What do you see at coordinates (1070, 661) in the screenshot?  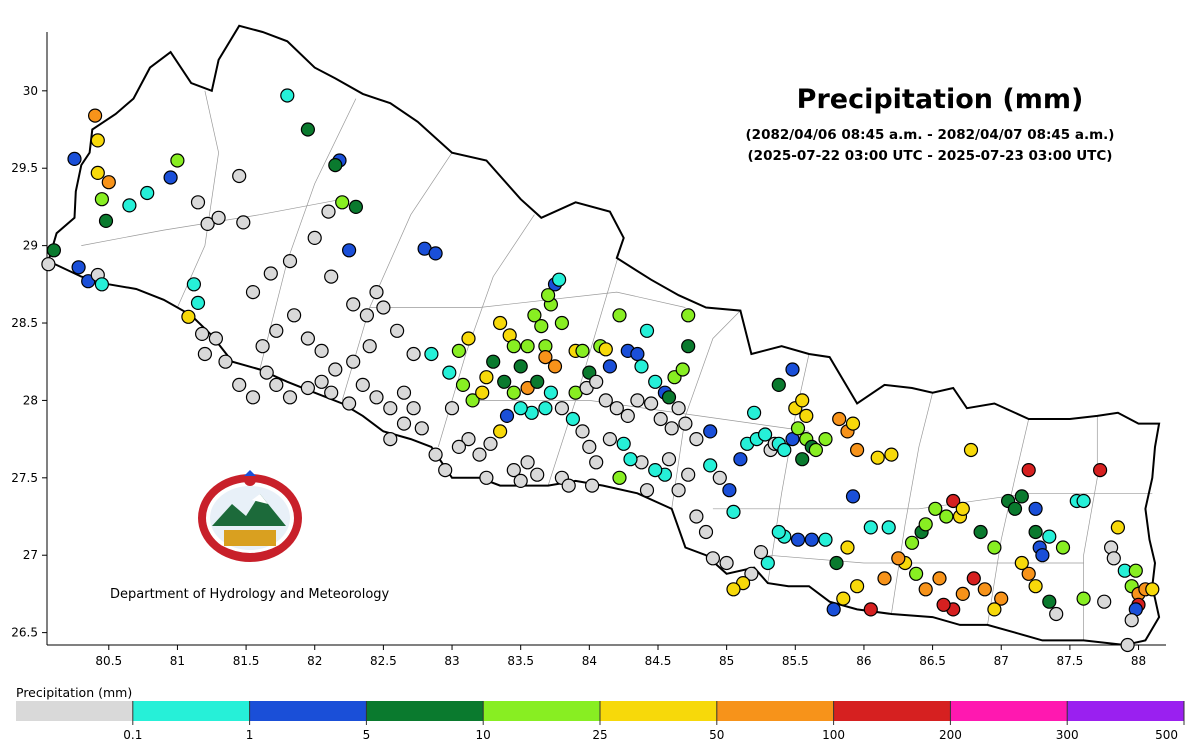 I see `x-tick-label: 87.5` at bounding box center [1070, 661].